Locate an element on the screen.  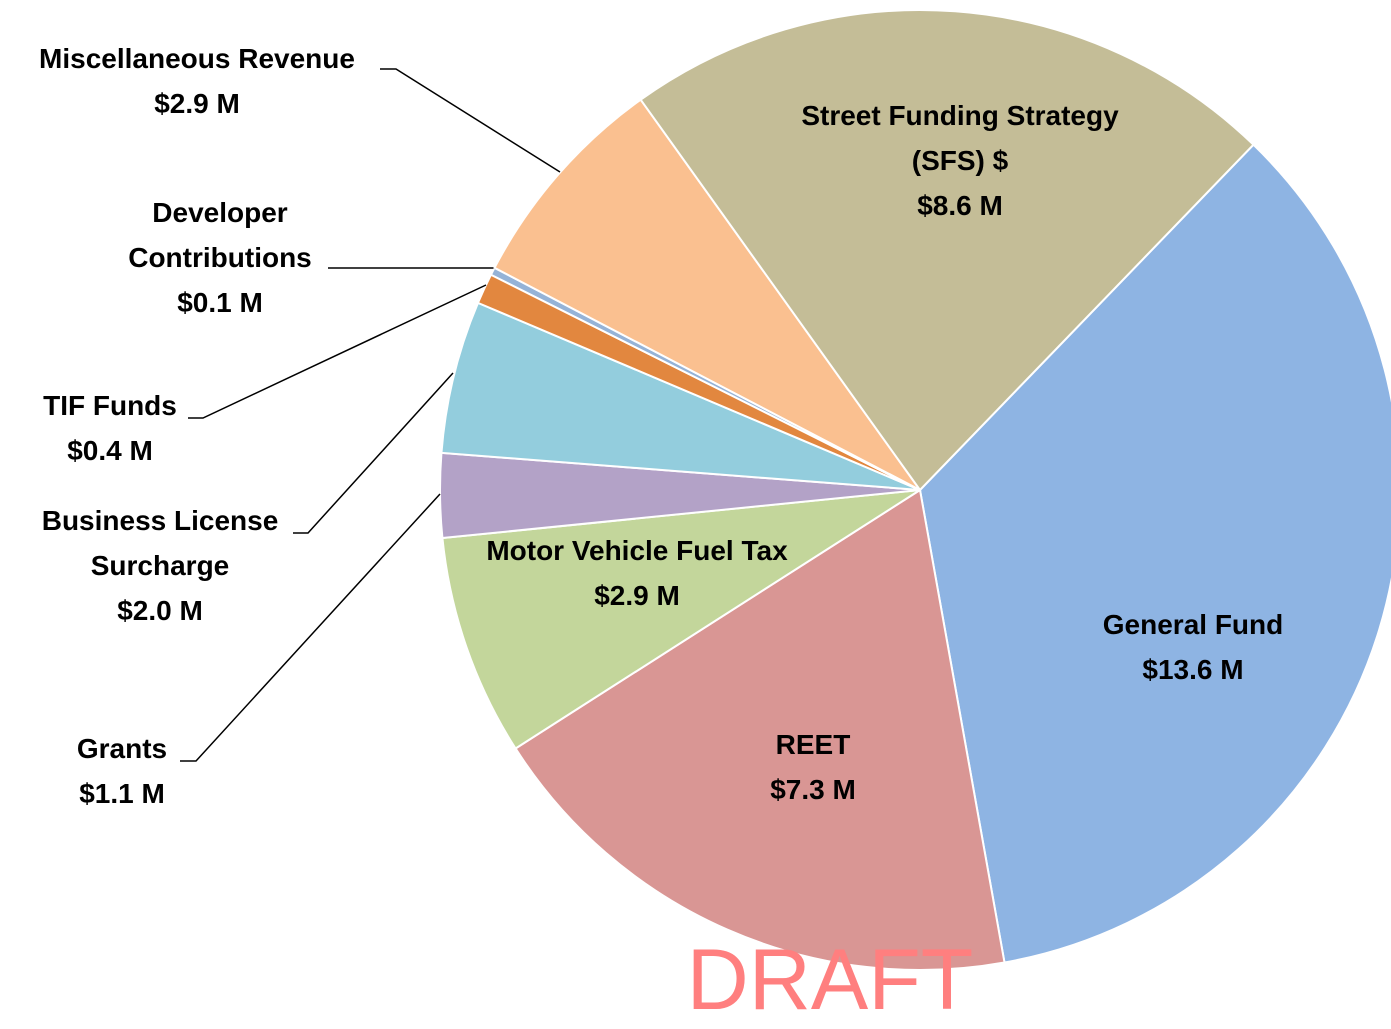
slice-label: General Fund $13.6 M is located at coordinates (1193, 647).